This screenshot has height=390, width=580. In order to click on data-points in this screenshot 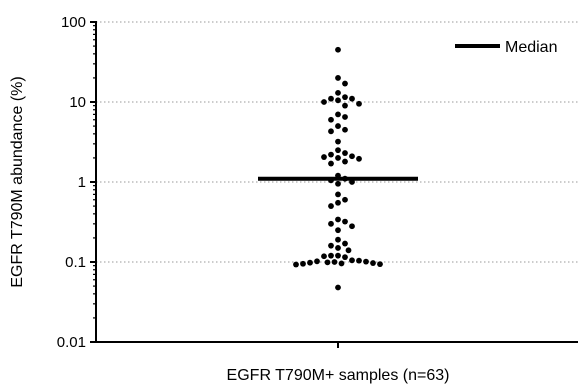, I will do `click(338, 168)`.